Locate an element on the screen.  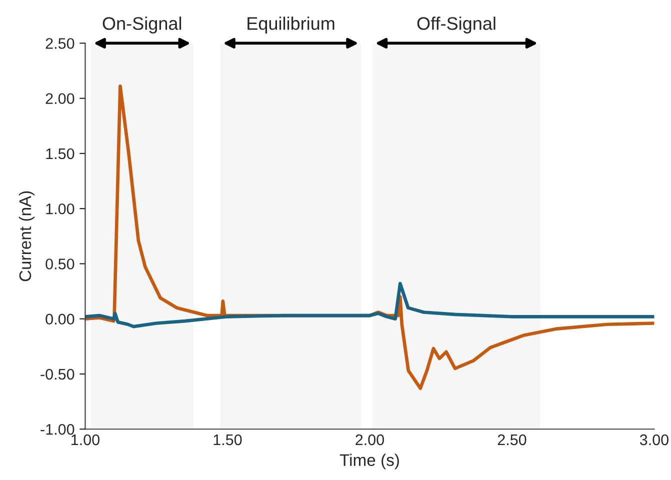
x-tick-label: 2.00 is located at coordinates (370, 440).